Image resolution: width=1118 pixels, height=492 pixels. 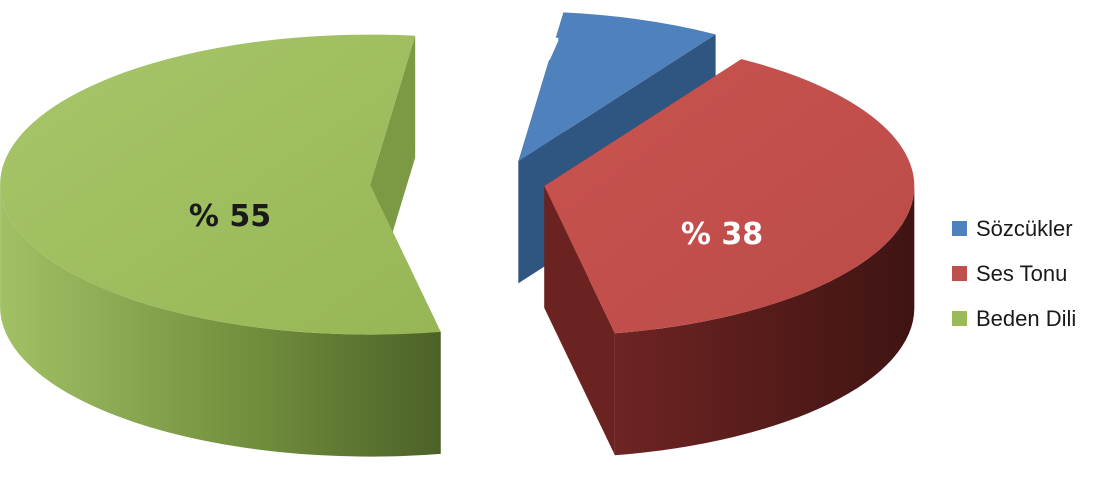 What do you see at coordinates (230, 216) in the screenshot?
I see `data-label-beden-dili: % 55` at bounding box center [230, 216].